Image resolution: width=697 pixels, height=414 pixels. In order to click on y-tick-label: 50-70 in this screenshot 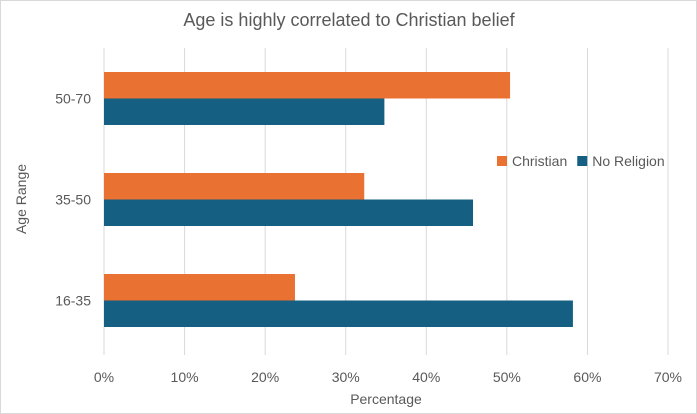, I will do `click(73, 99)`.